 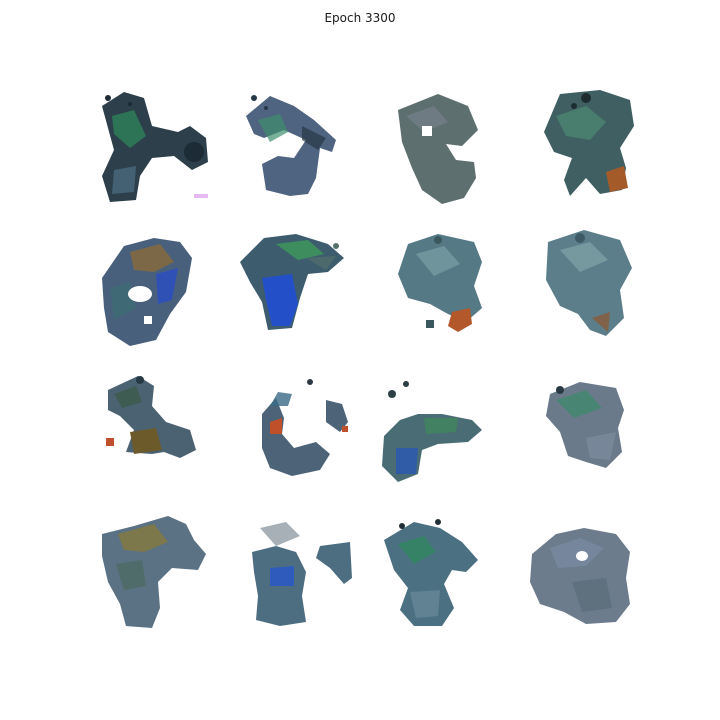 I want to click on figure-title: Epoch 3300, so click(x=360, y=18).